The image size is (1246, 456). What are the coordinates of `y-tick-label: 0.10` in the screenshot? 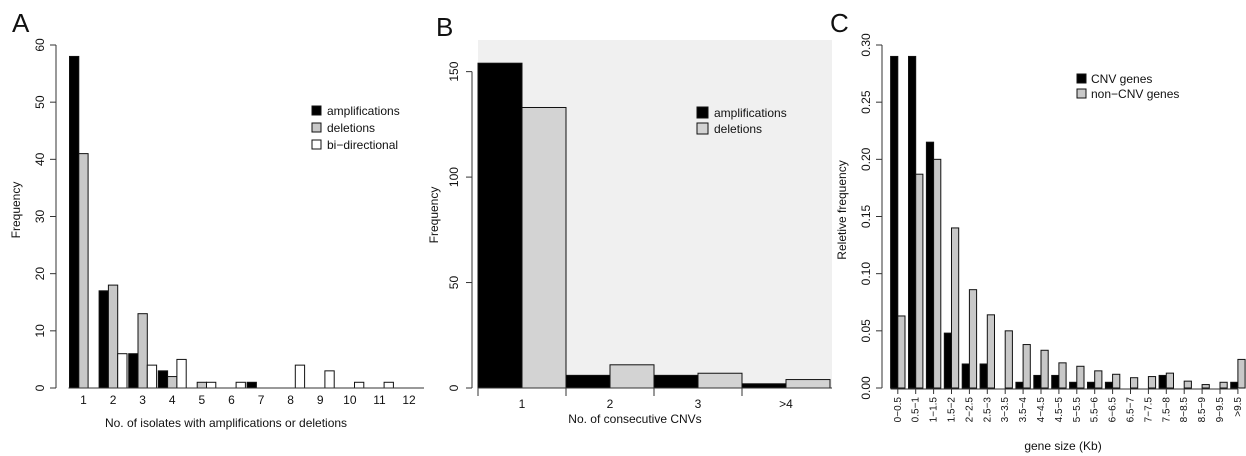 It's located at (866, 274).